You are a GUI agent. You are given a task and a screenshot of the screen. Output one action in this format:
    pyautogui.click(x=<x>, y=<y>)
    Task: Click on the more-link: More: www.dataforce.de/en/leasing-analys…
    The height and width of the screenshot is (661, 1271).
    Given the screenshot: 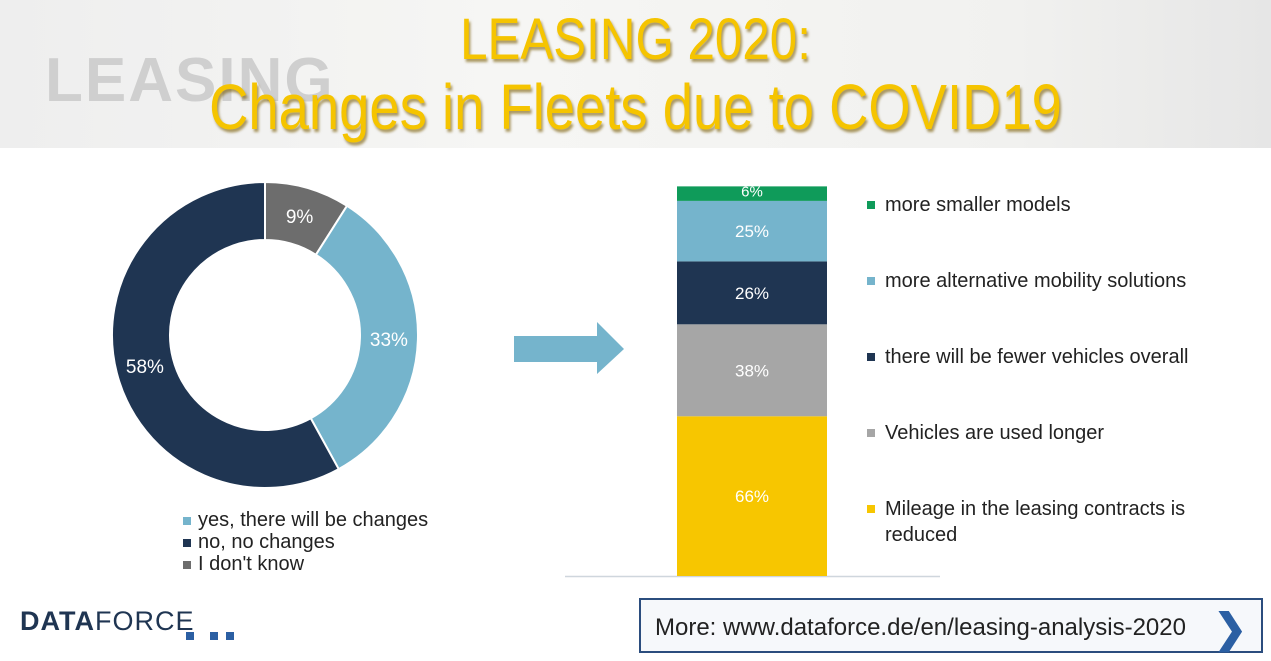 What is the action you would take?
    pyautogui.click(x=951, y=625)
    